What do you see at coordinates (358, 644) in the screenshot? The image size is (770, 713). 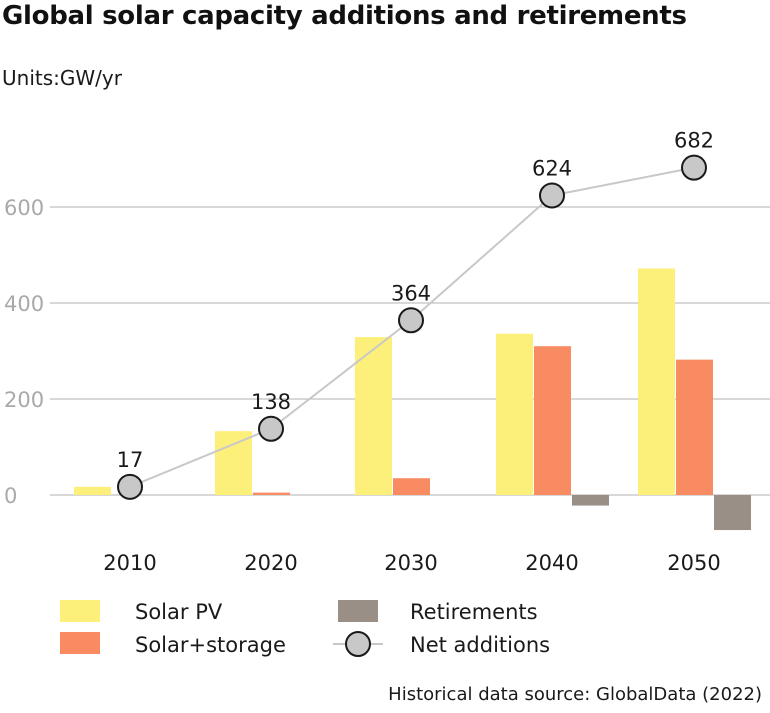 I see `legend-swatch-net-additions-marker` at bounding box center [358, 644].